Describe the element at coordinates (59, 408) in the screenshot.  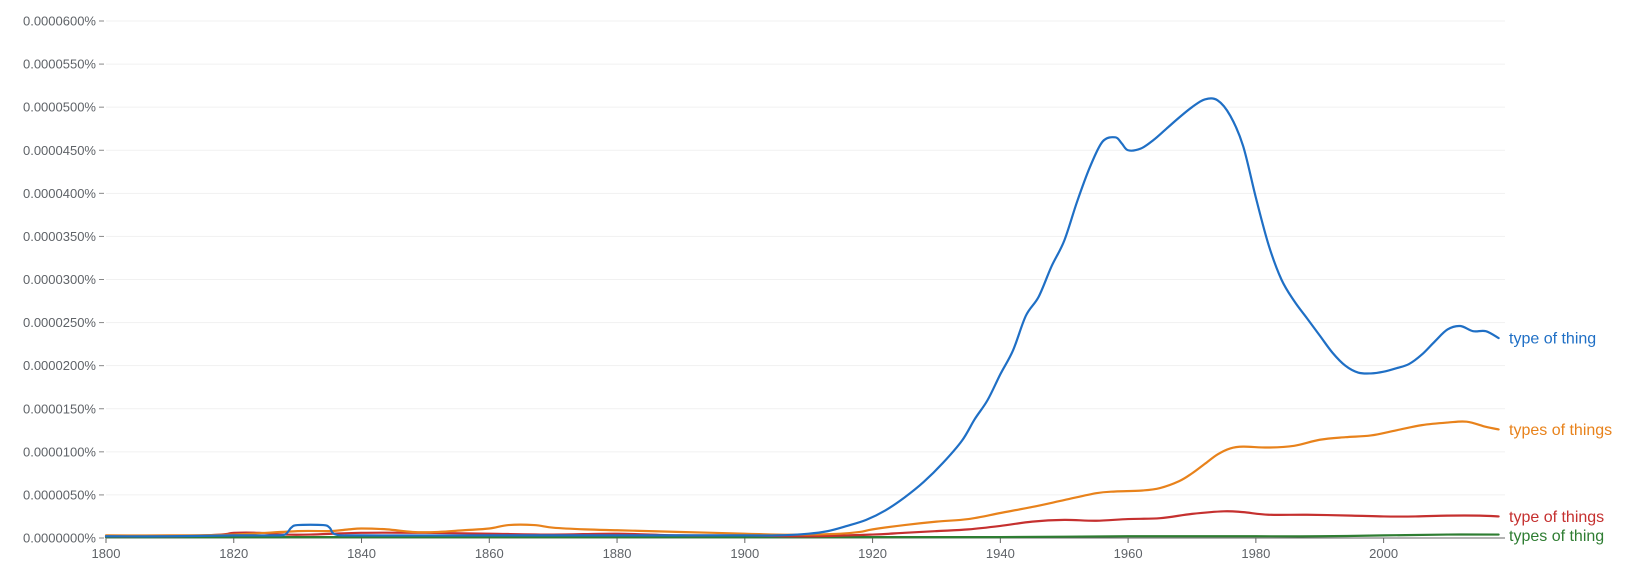
I see `y-tick-label: 0.0000150%` at that location.